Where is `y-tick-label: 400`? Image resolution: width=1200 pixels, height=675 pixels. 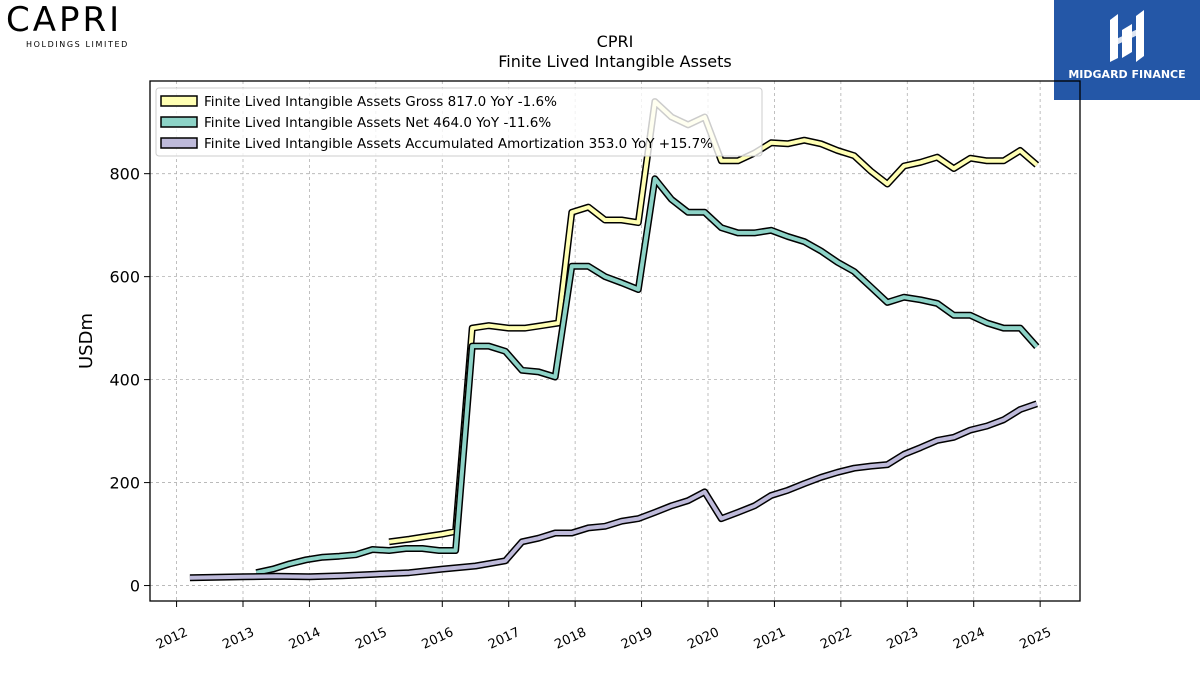
y-tick-label: 400 is located at coordinates (124, 380).